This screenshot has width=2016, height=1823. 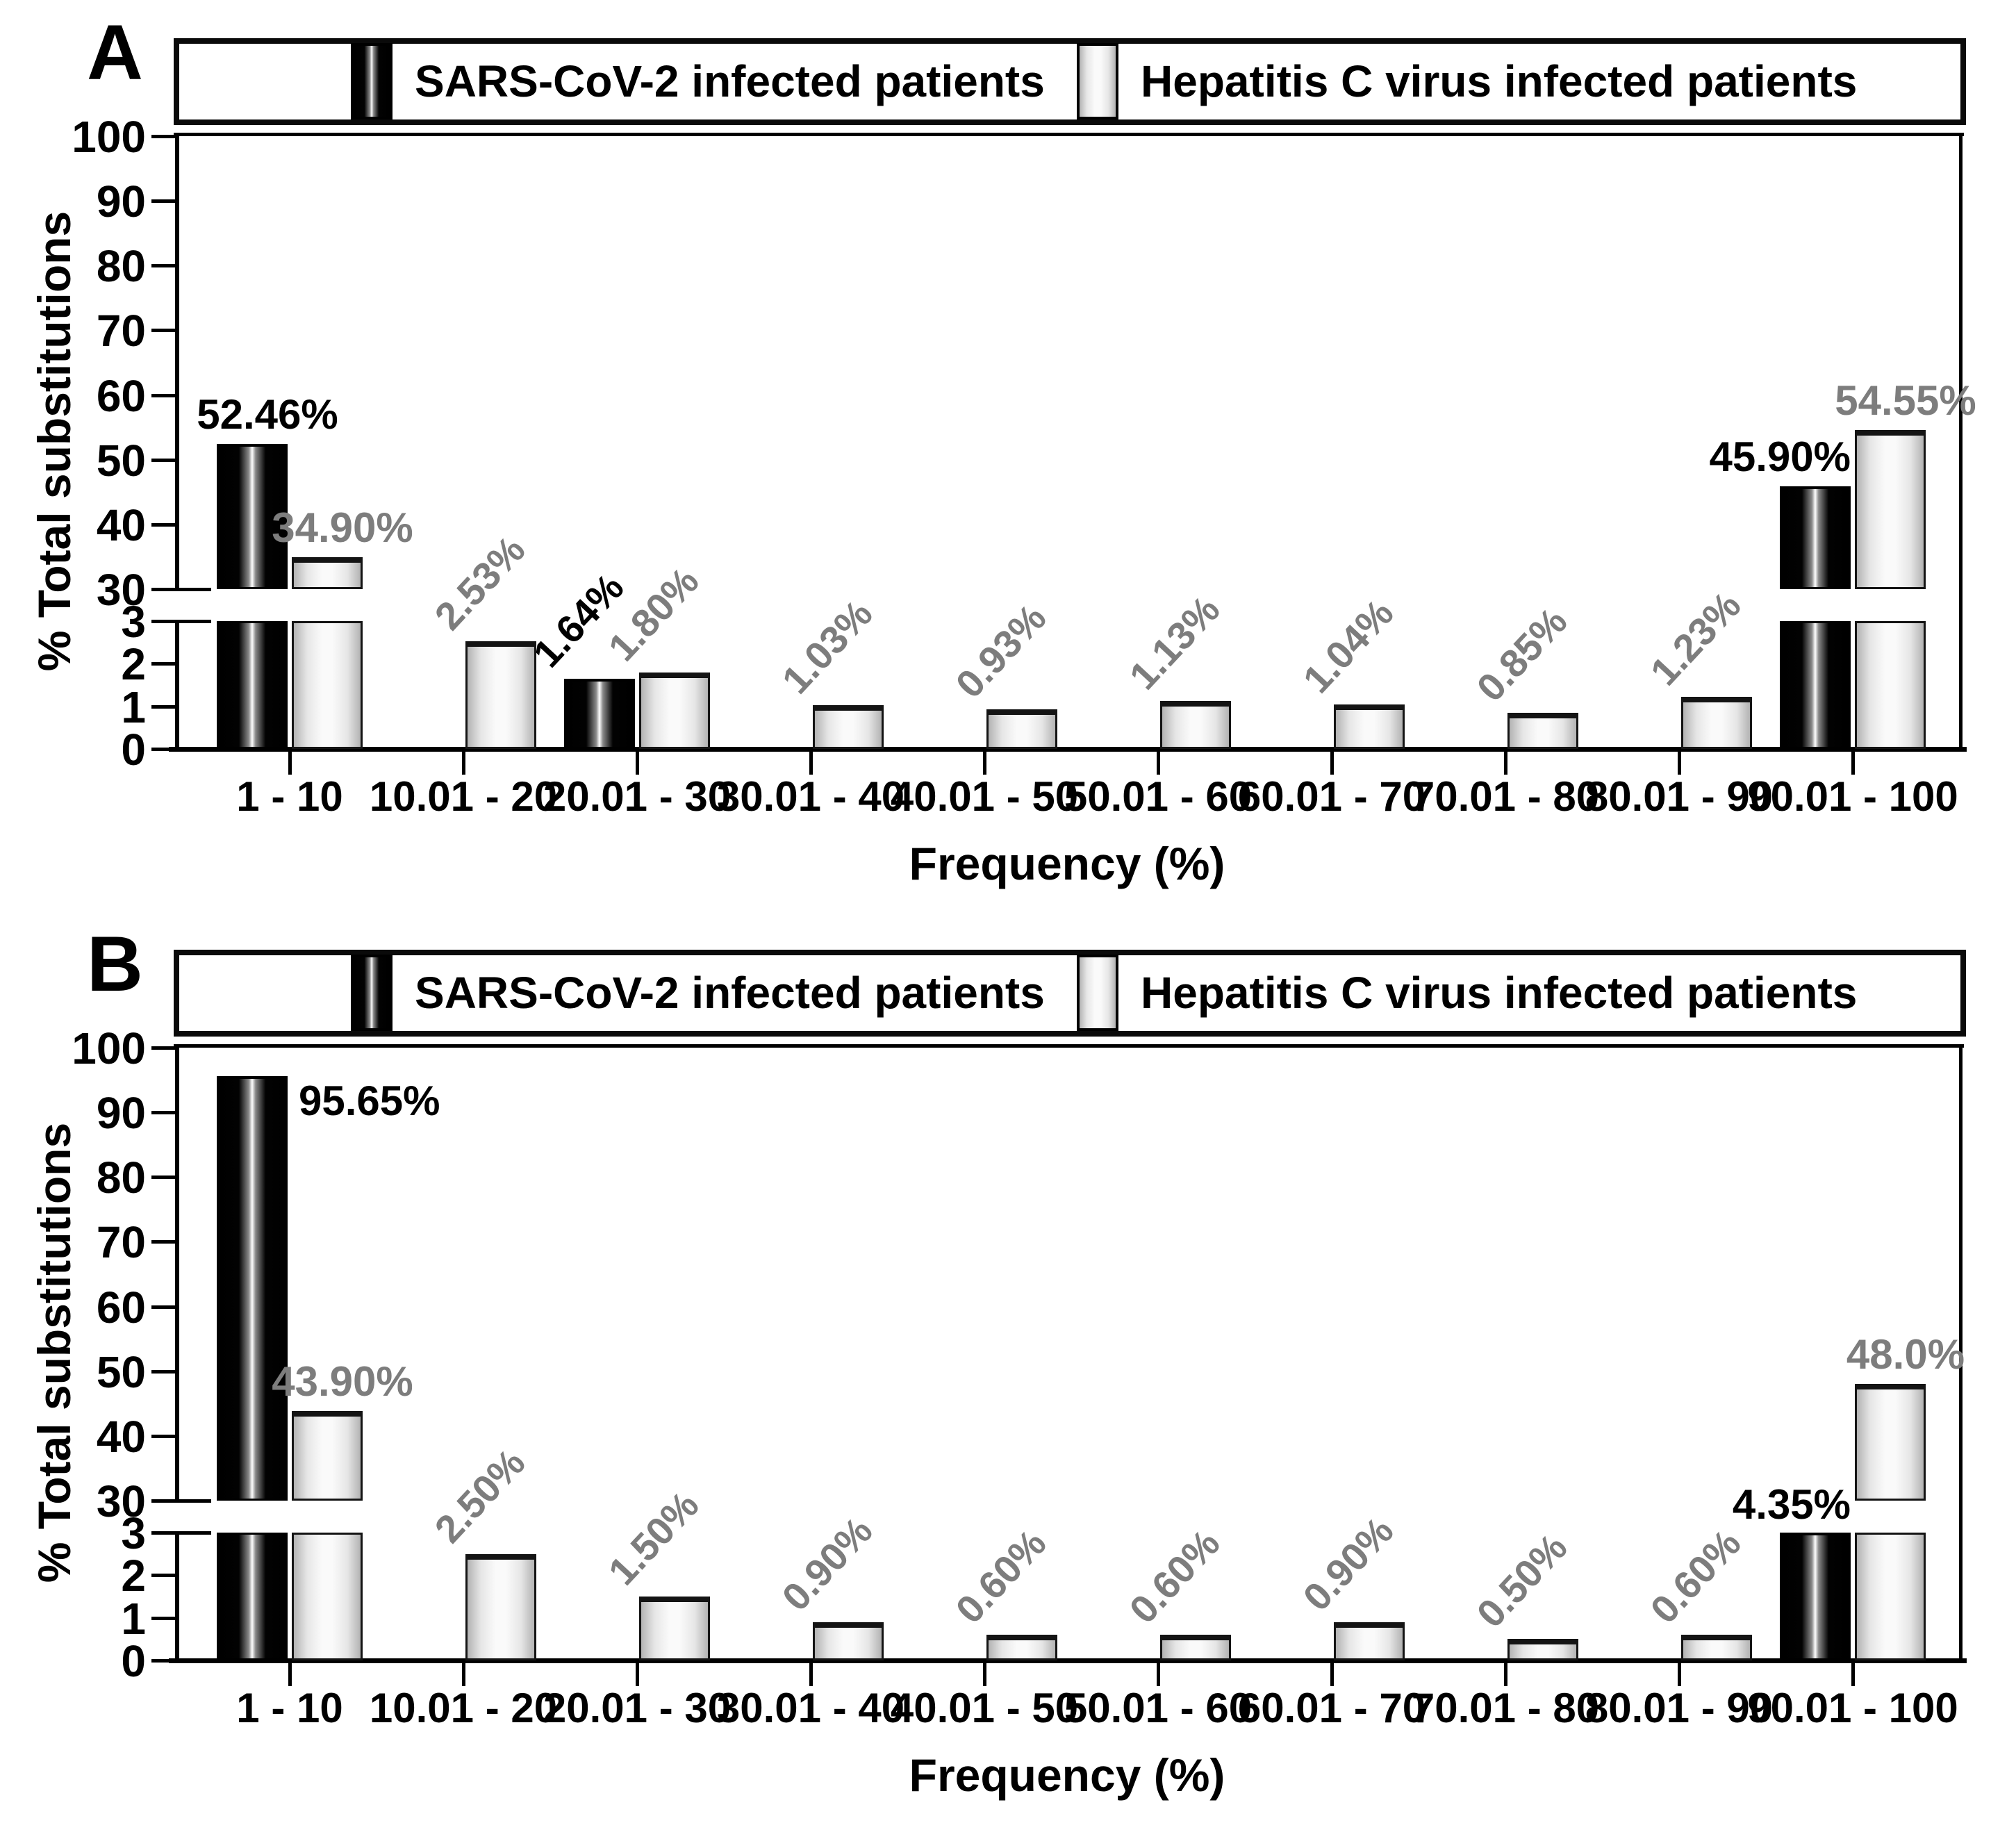 What do you see at coordinates (1158, 1708) in the screenshot?
I see `x-tick-label: 50.01 - 60` at bounding box center [1158, 1708].